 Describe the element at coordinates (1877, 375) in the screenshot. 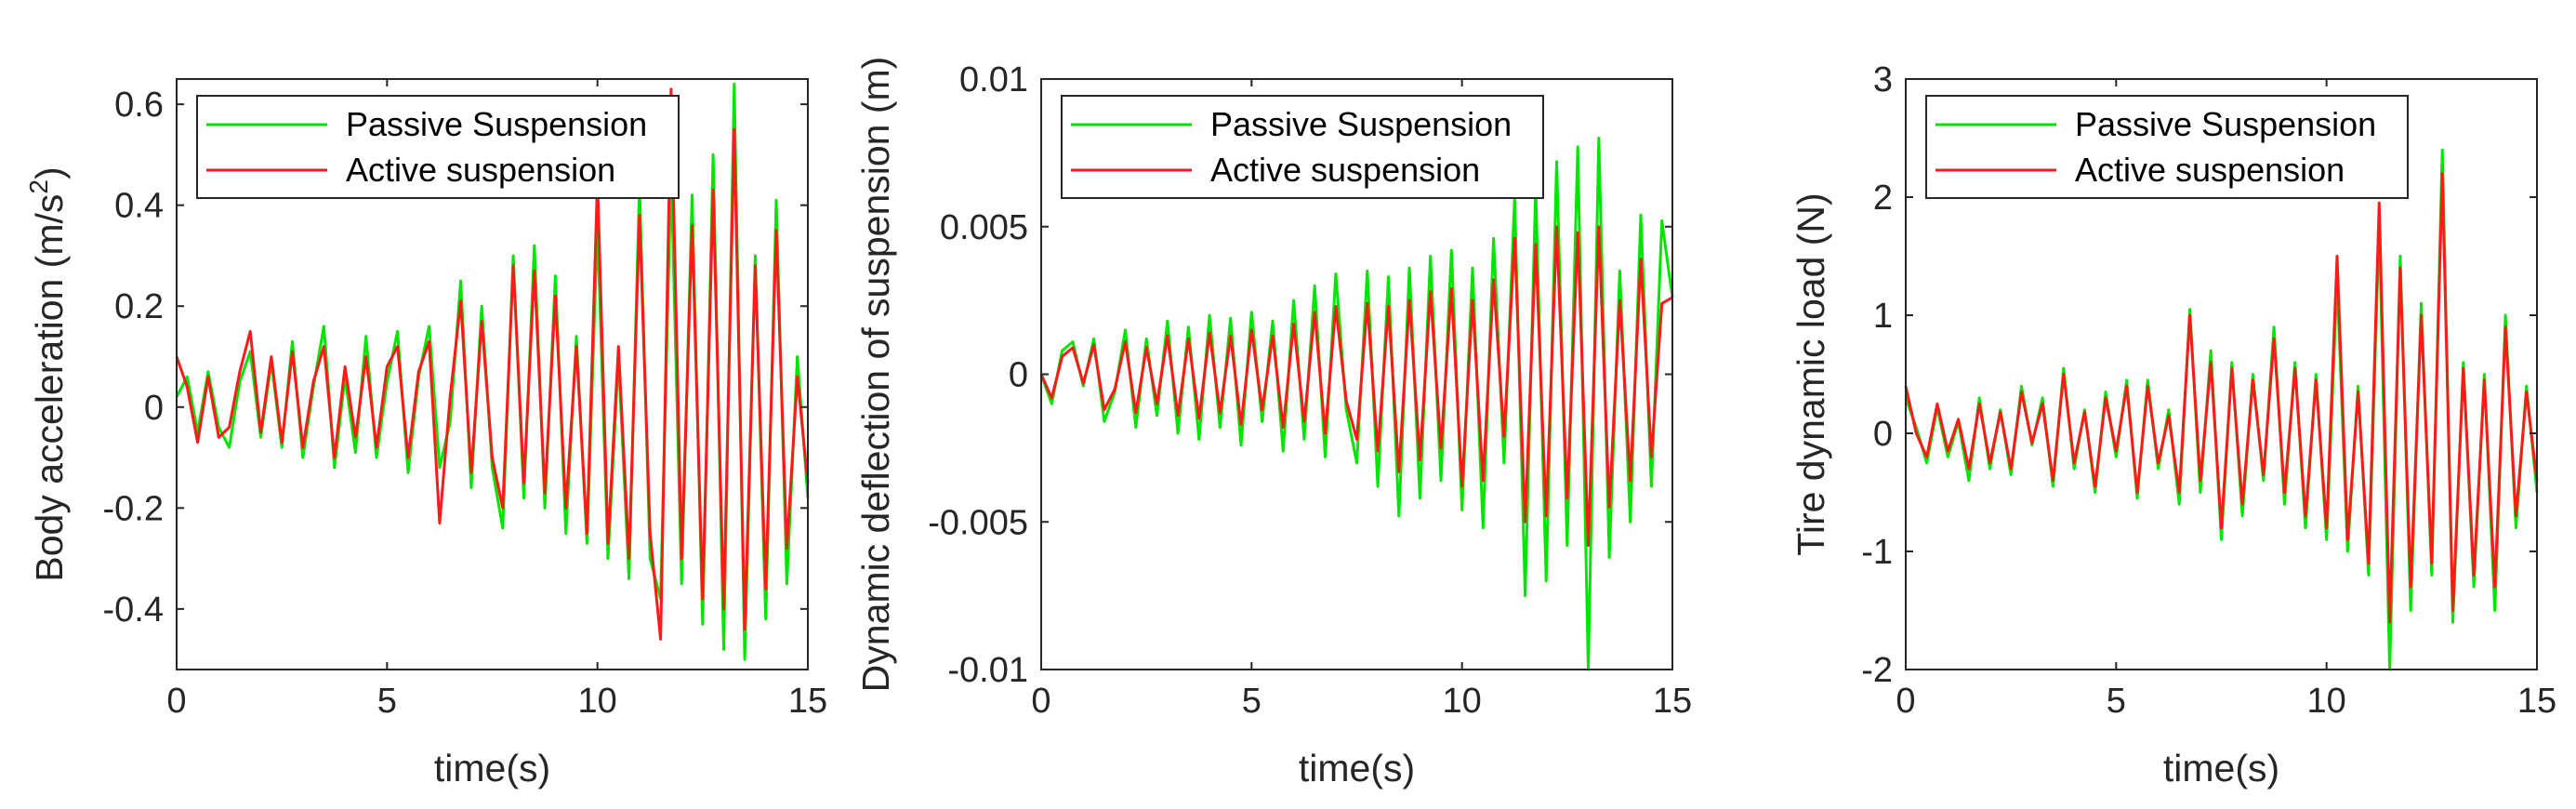

I see `y-tick-labels: -2 -1 0 1 2 3` at that location.